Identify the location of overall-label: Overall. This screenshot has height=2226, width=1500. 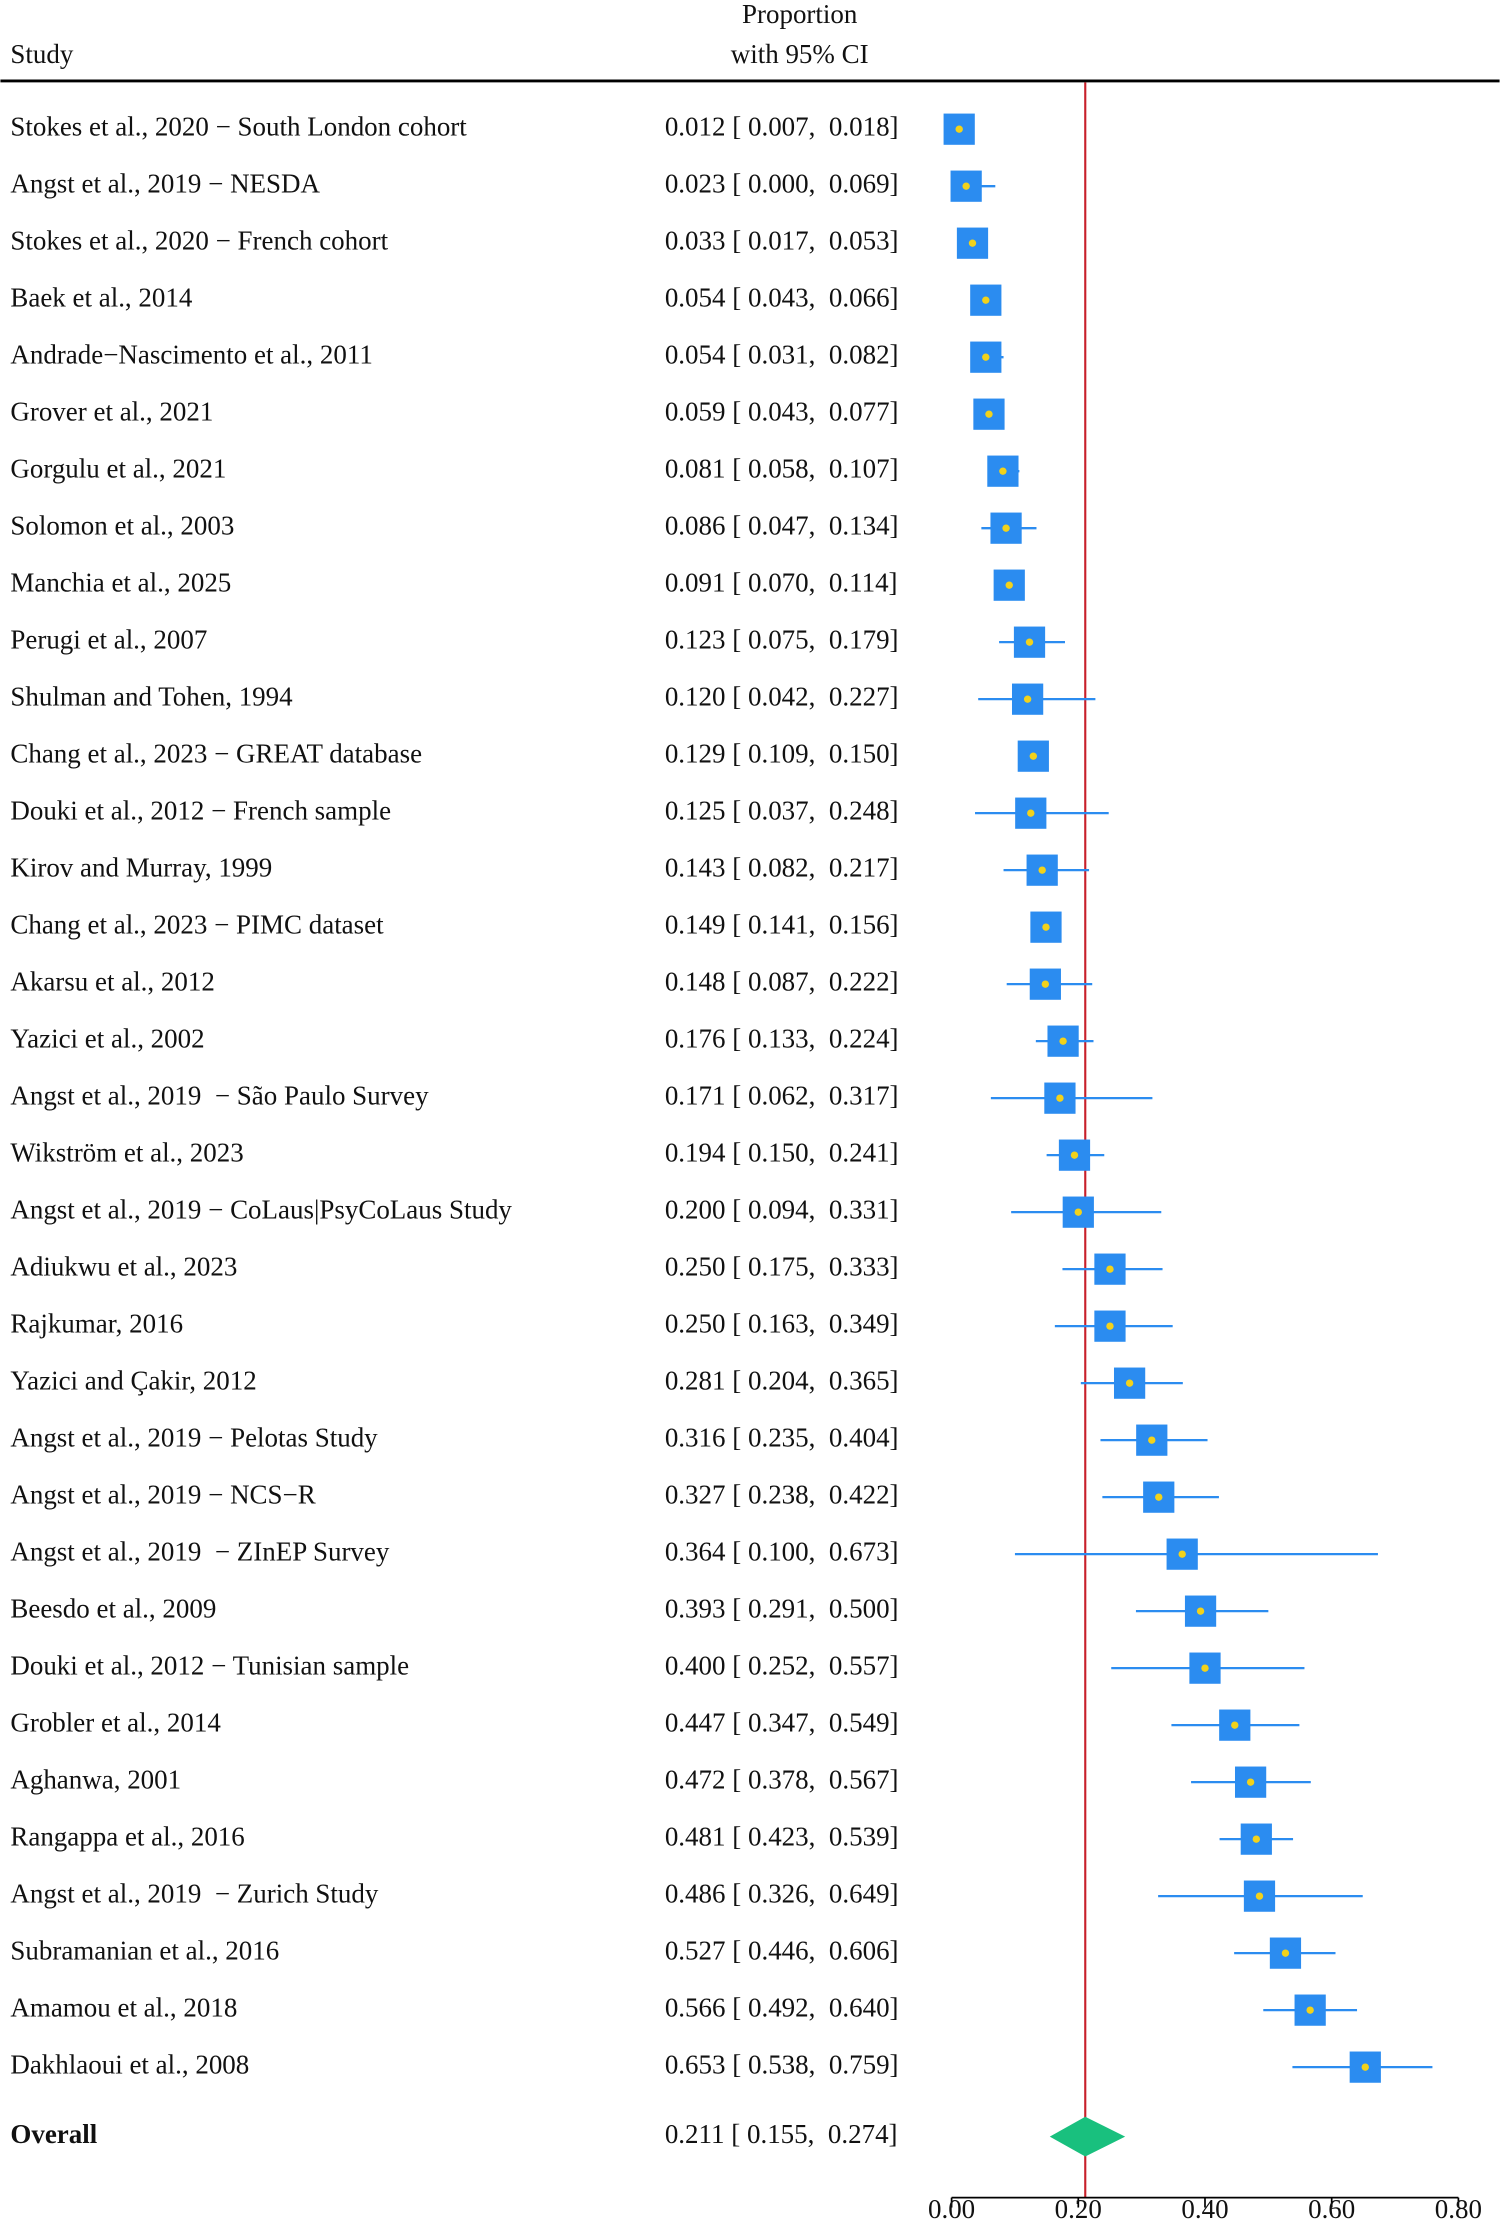
(53, 2134).